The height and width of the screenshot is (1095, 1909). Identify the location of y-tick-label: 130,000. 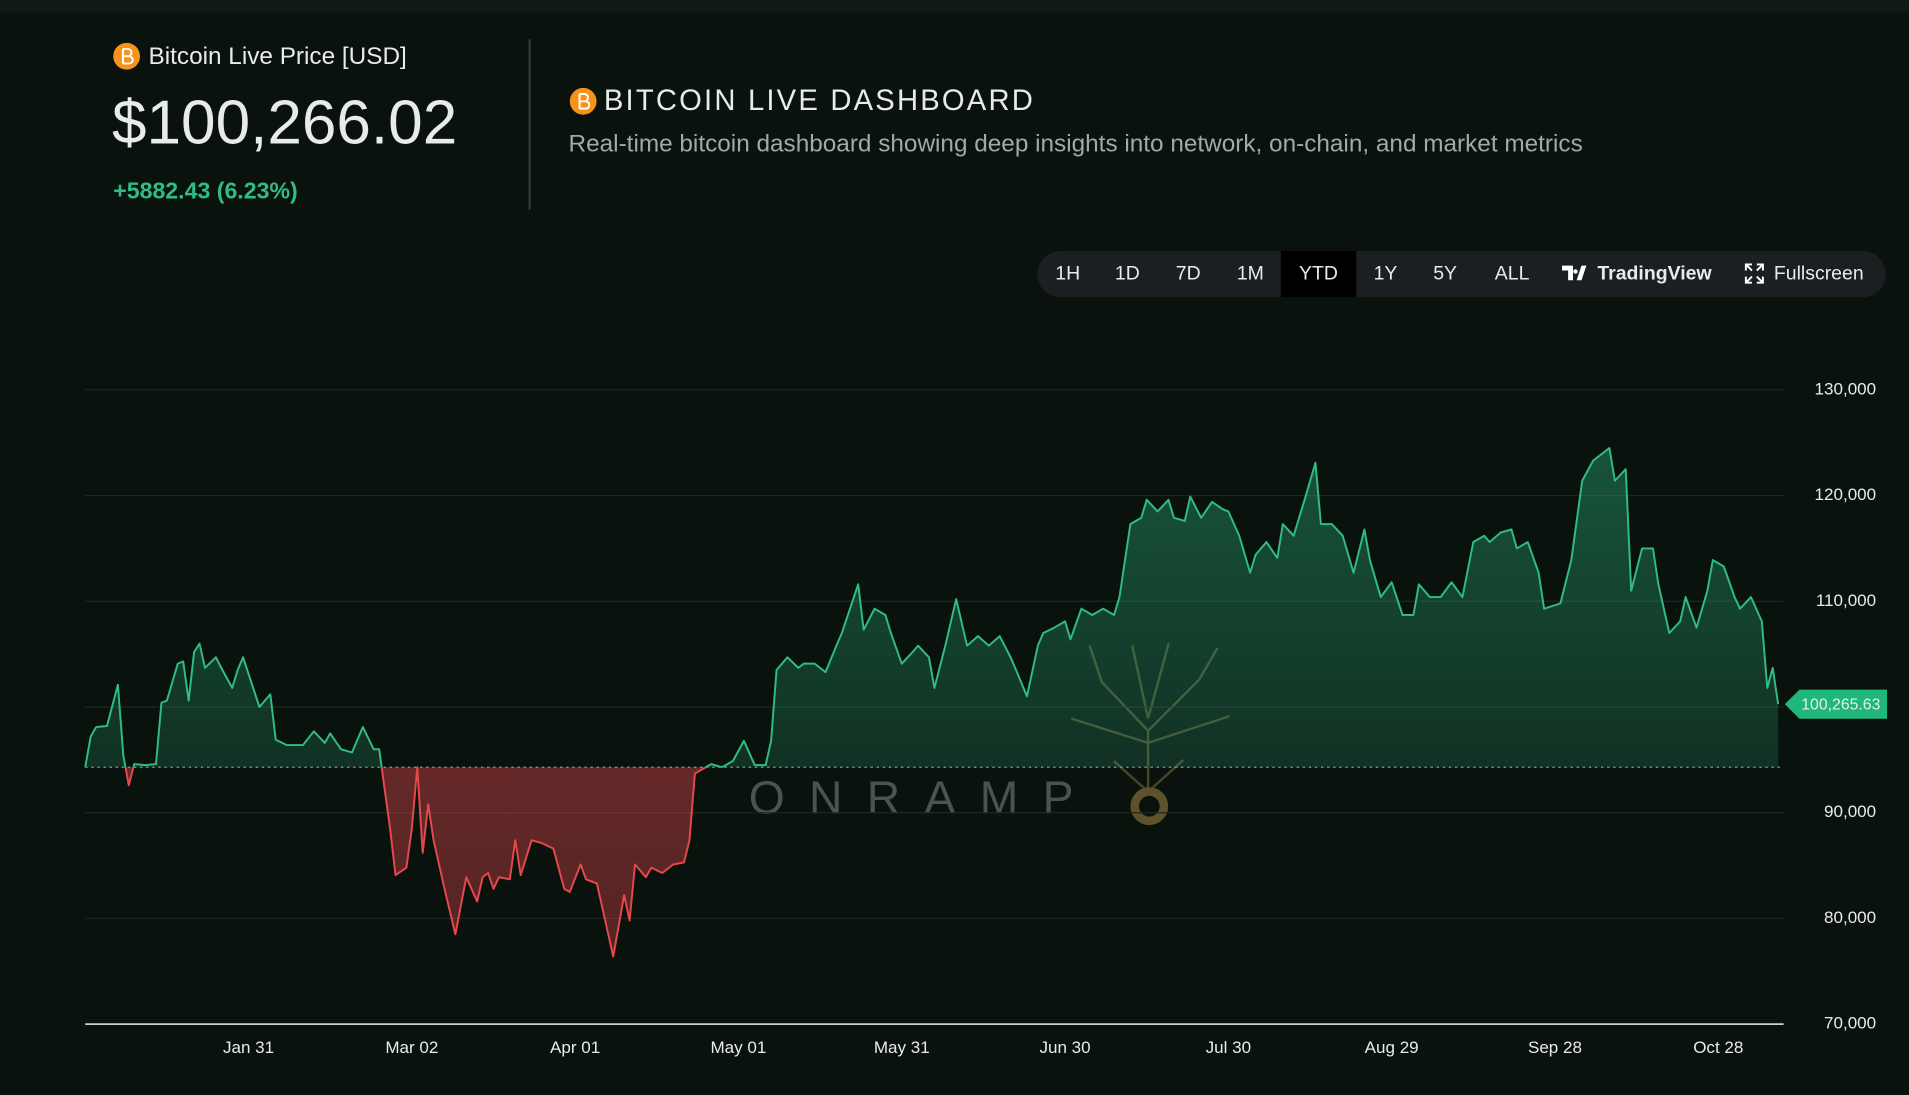
(1846, 388).